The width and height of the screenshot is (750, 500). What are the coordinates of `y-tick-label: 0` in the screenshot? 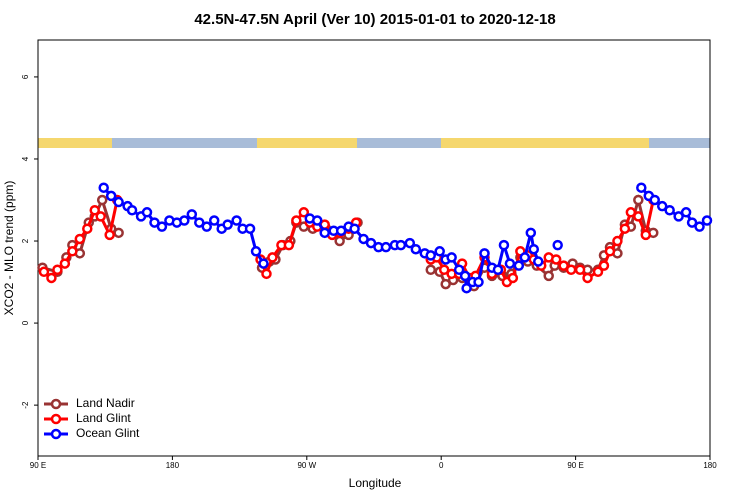 It's located at (25, 322).